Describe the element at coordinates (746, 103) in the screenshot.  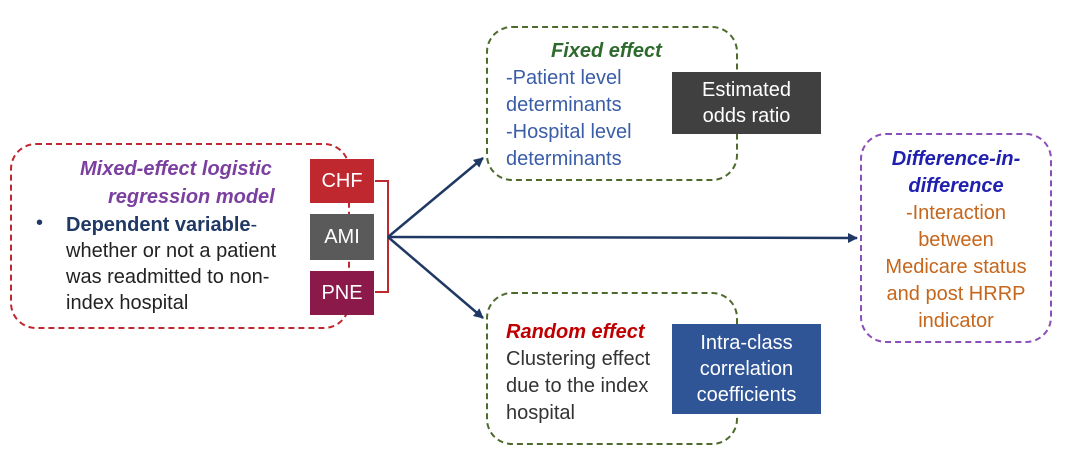
I see `odds-ratio-box: Estimated odds ratio` at that location.